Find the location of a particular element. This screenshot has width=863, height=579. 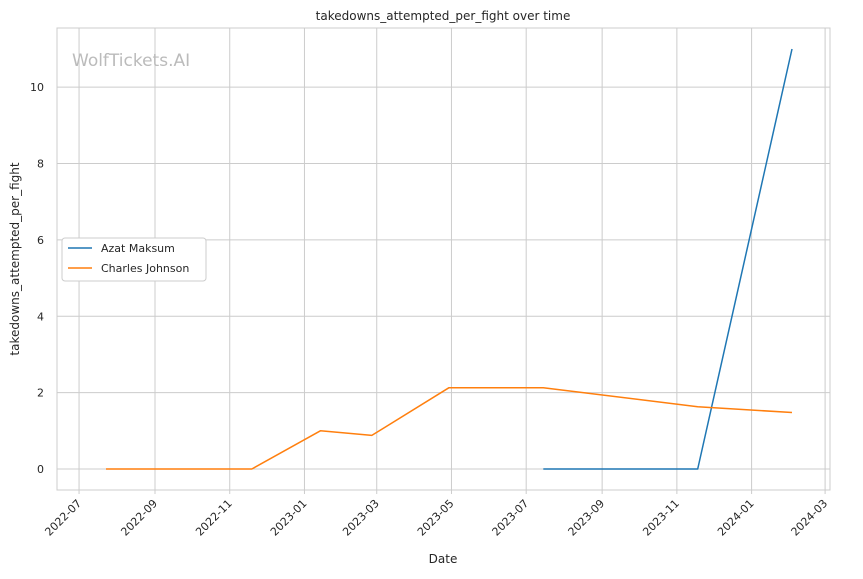

legend-box is located at coordinates (134, 259).